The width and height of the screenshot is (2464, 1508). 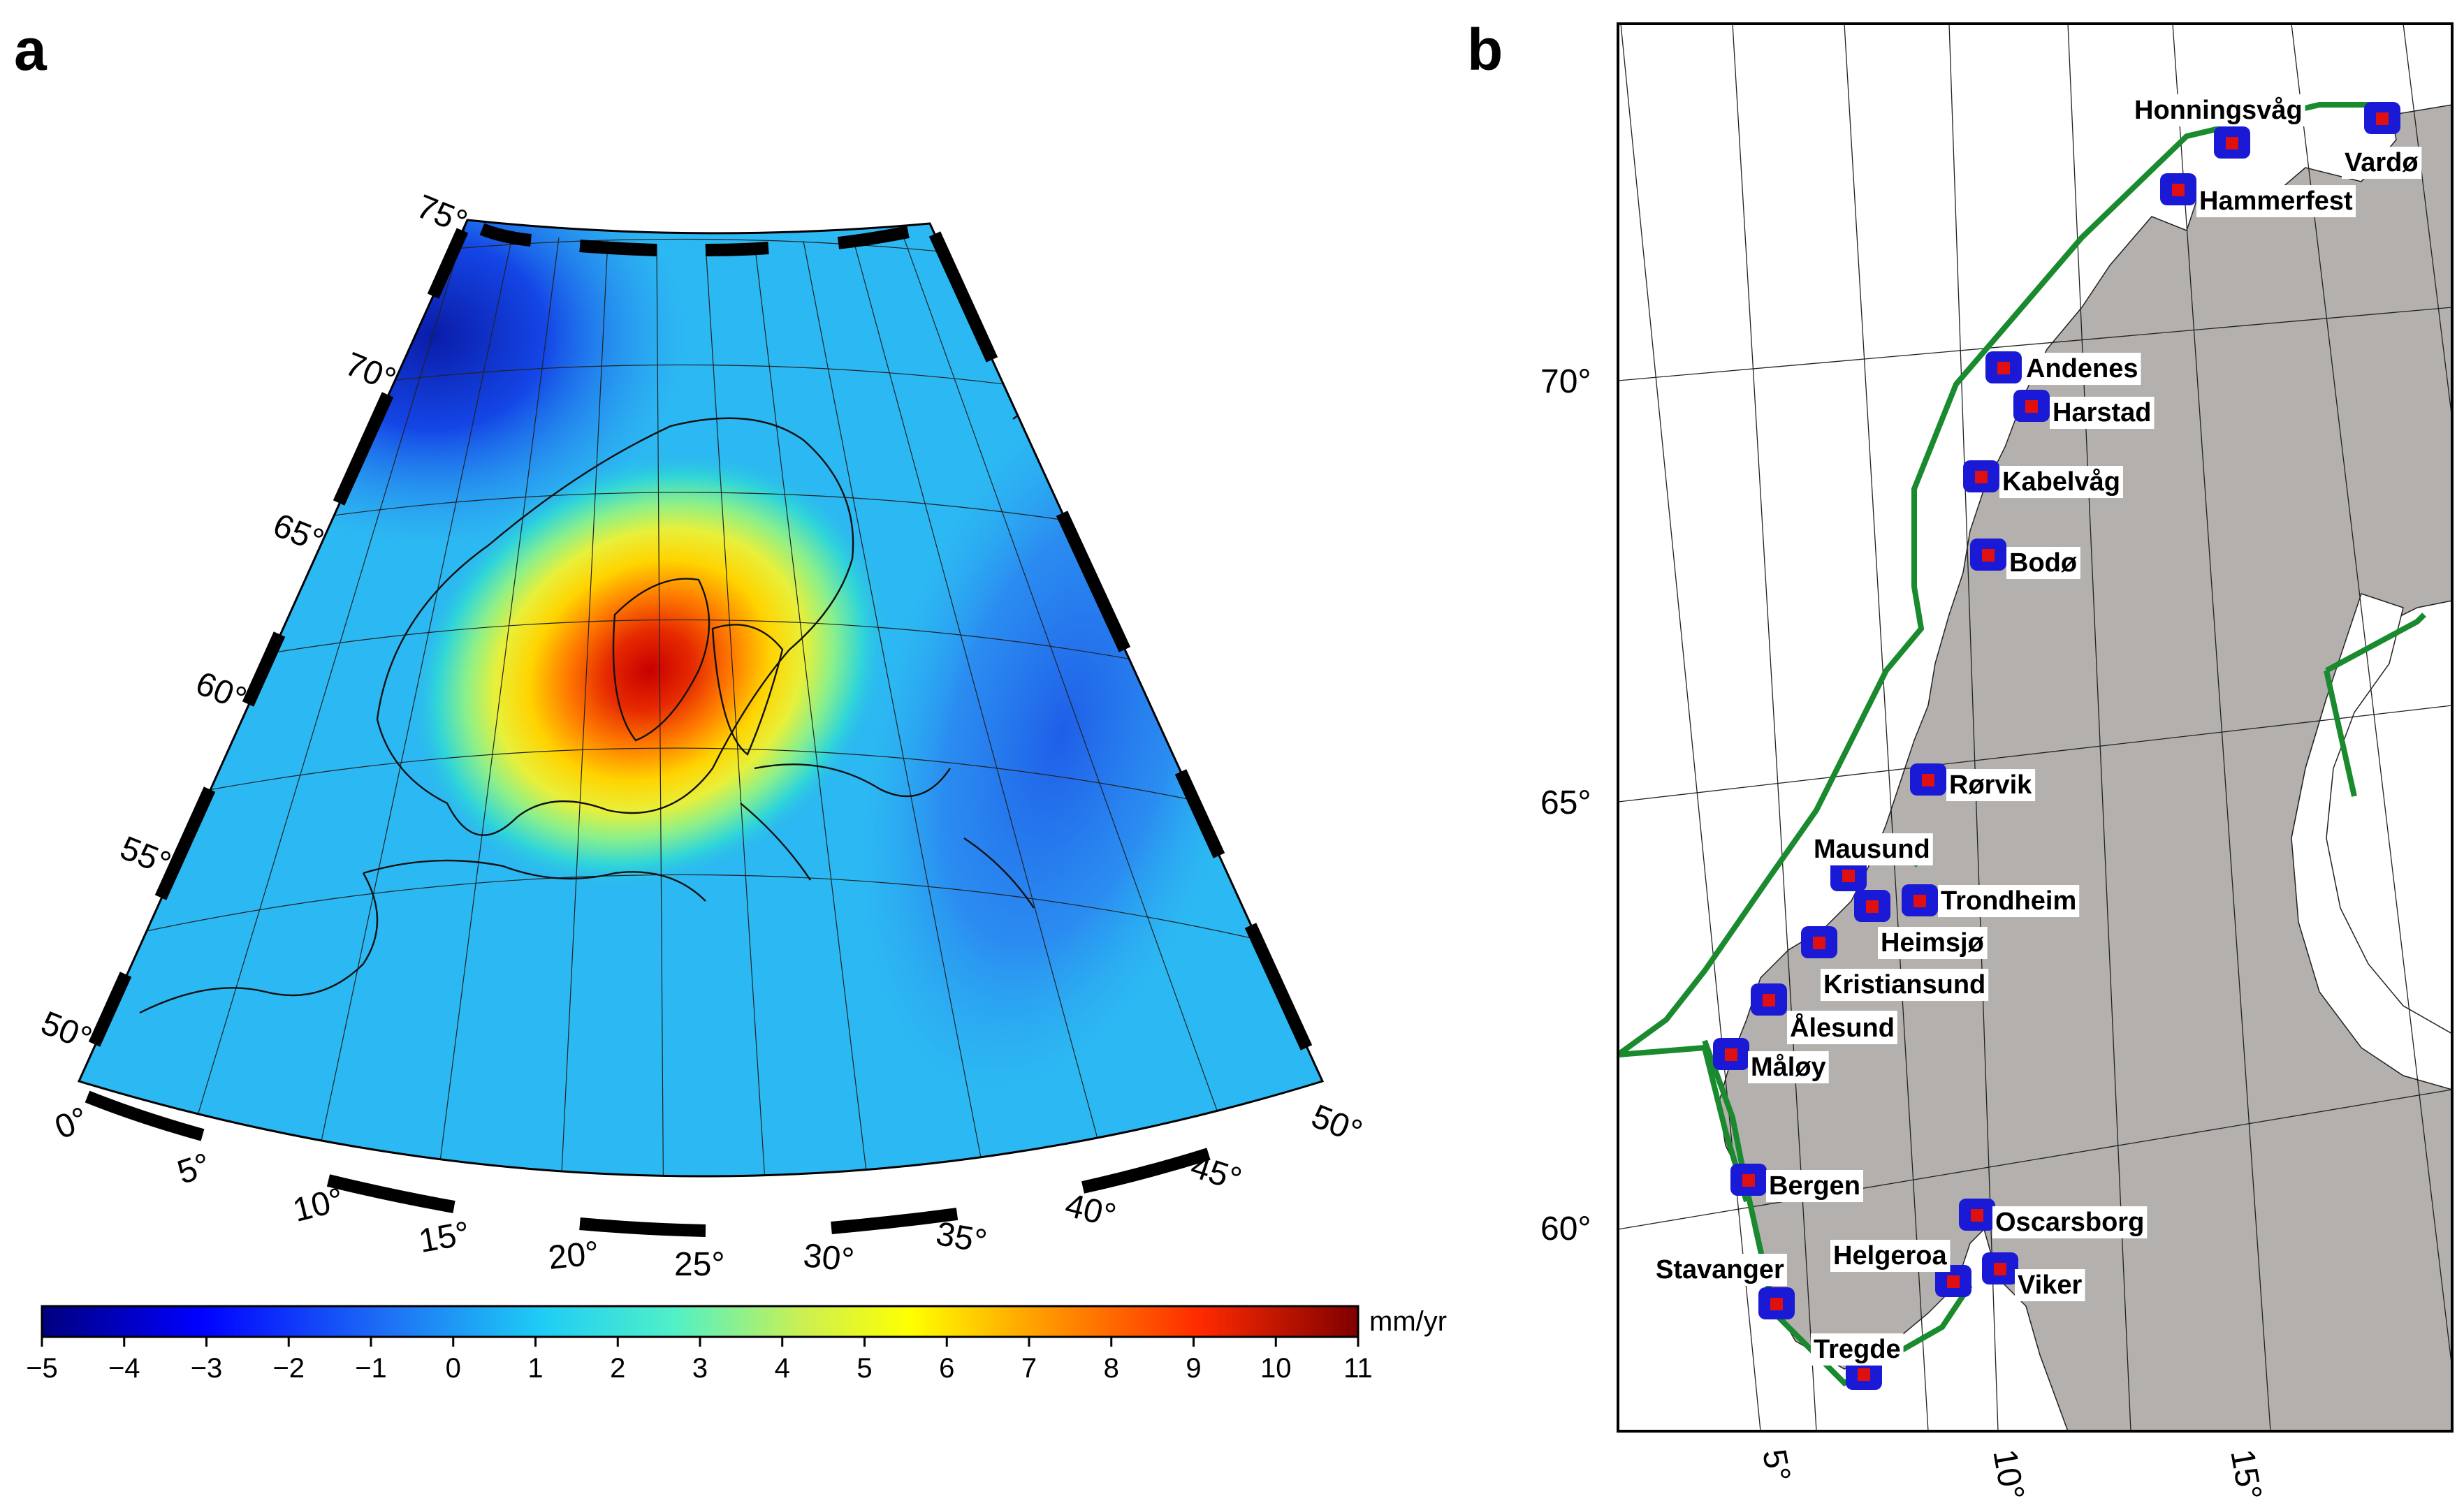 I want to click on frame-border-top, so click(x=694, y=240).